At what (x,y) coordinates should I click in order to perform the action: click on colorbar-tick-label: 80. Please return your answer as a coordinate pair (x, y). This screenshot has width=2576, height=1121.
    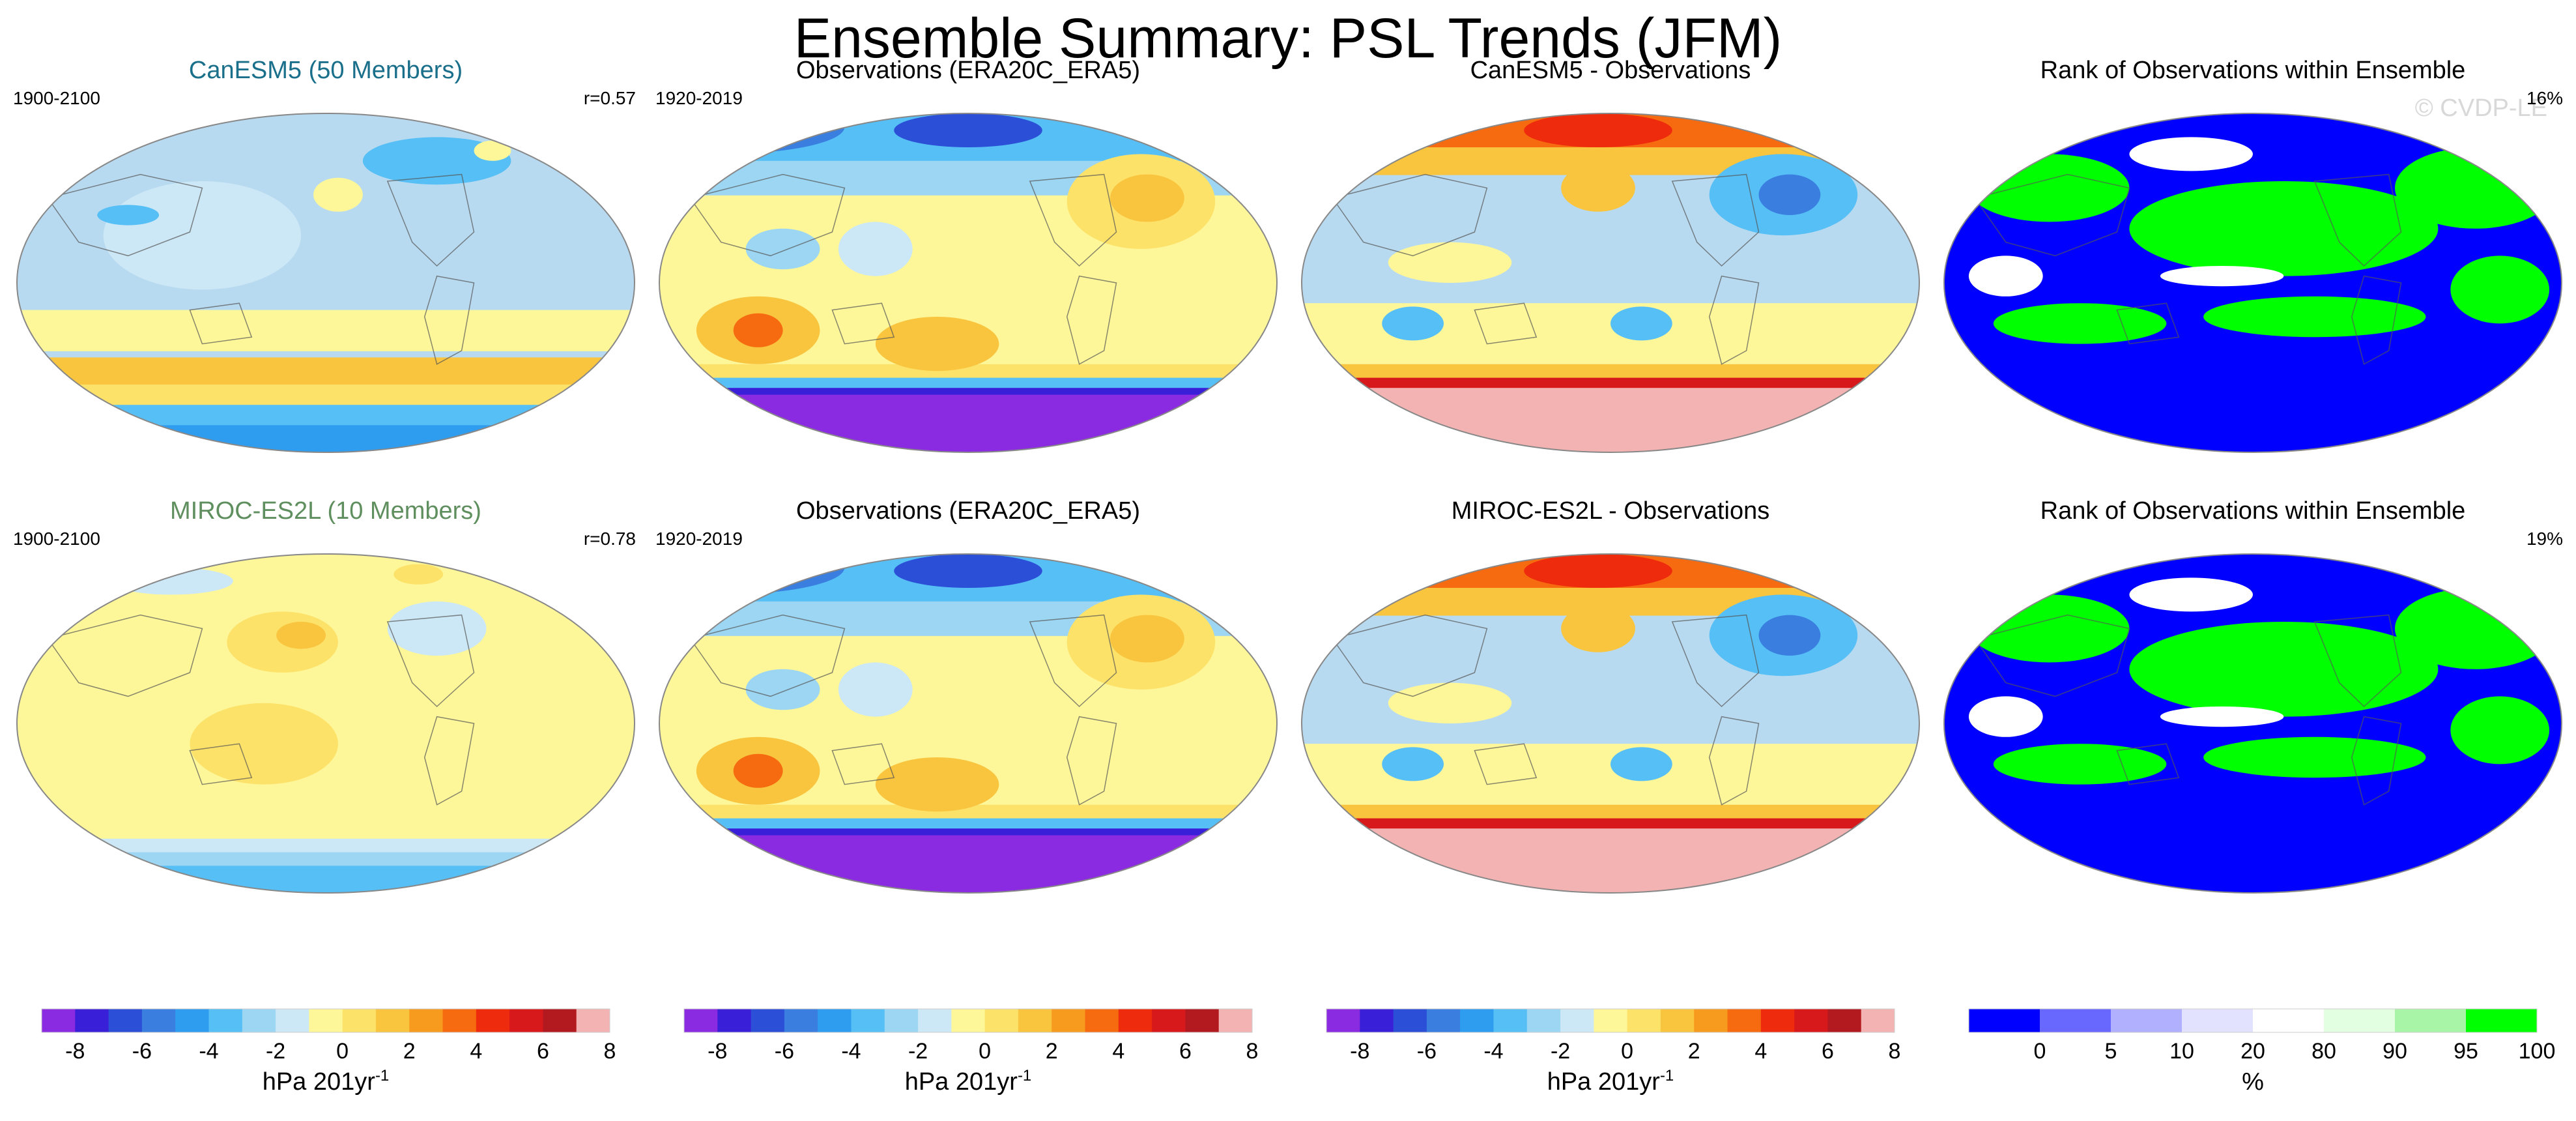
    Looking at the image, I should click on (2323, 1051).